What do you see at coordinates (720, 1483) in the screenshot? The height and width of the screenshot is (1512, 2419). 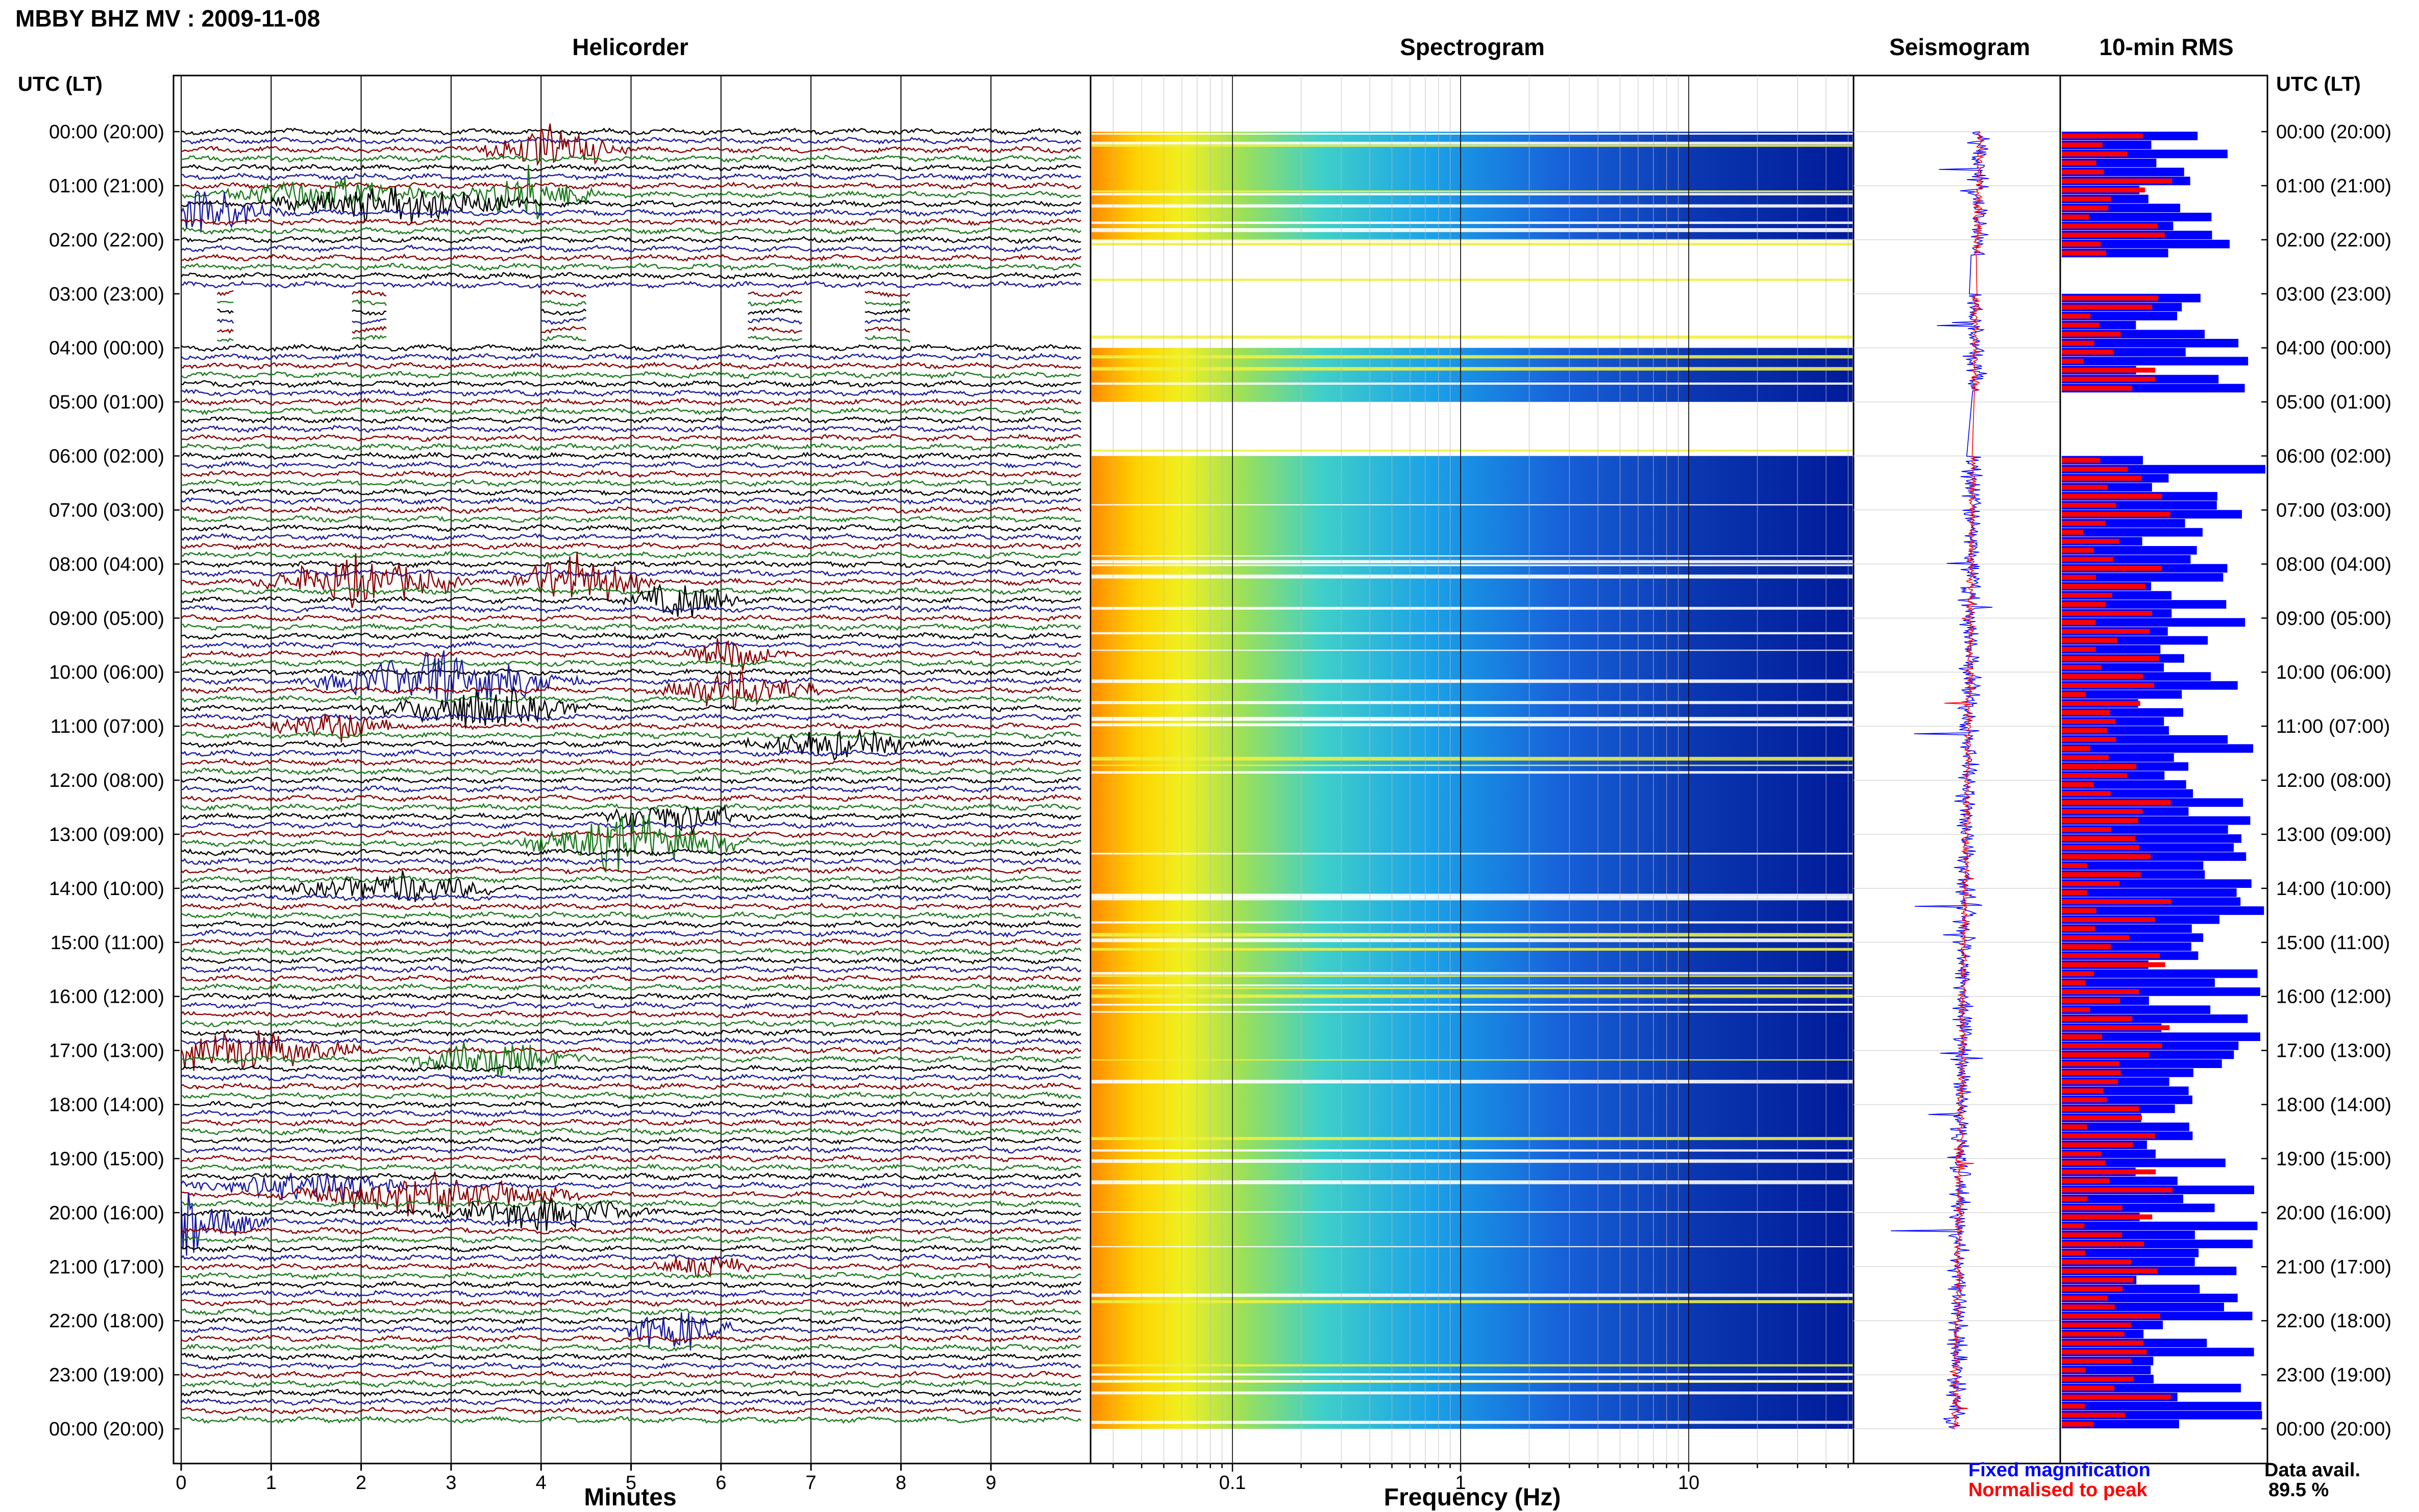 I see `helicorder-tick-label: 6` at bounding box center [720, 1483].